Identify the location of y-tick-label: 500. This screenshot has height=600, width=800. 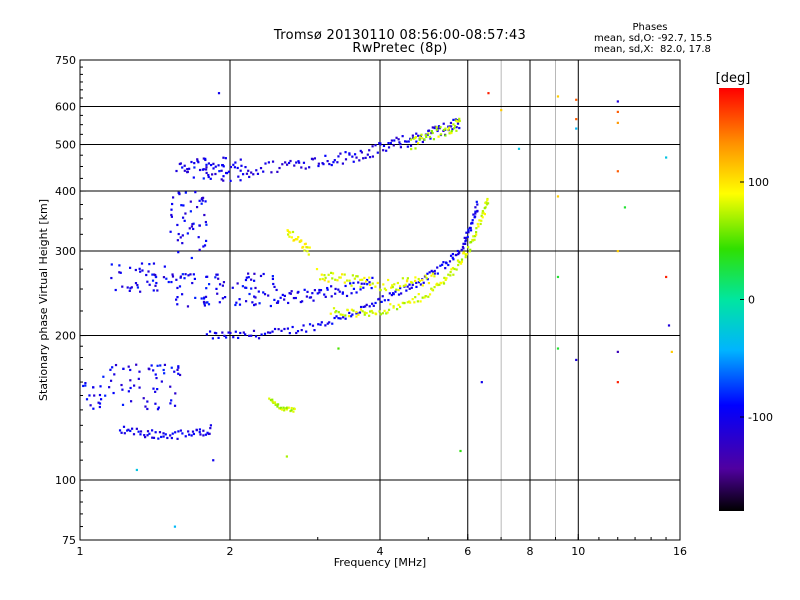
(65, 145).